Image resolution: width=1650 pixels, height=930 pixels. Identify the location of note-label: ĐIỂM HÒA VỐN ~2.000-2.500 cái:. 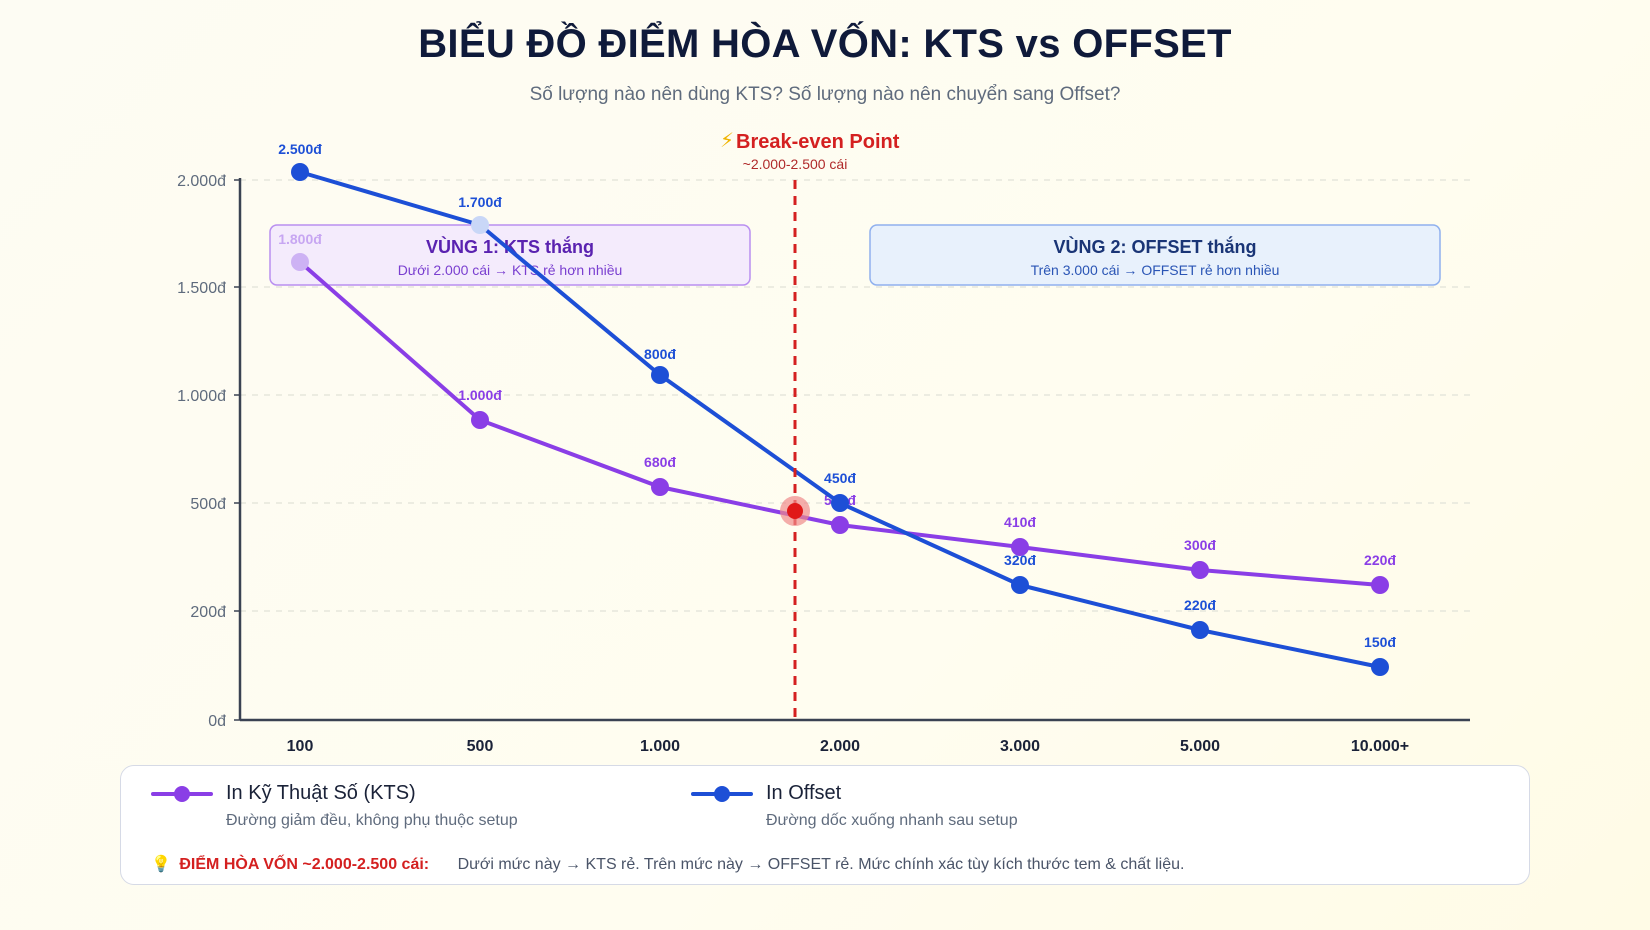
(304, 864).